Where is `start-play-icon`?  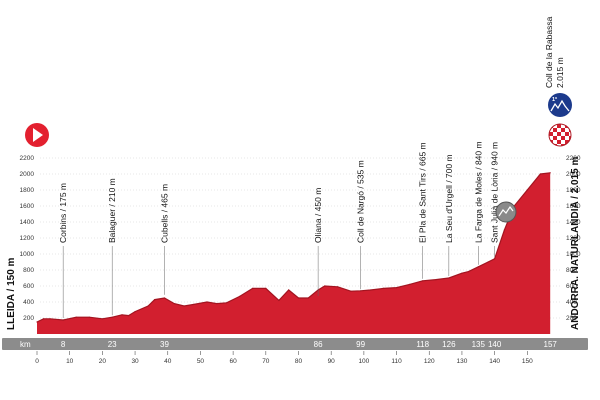 start-play-icon is located at coordinates (37, 135).